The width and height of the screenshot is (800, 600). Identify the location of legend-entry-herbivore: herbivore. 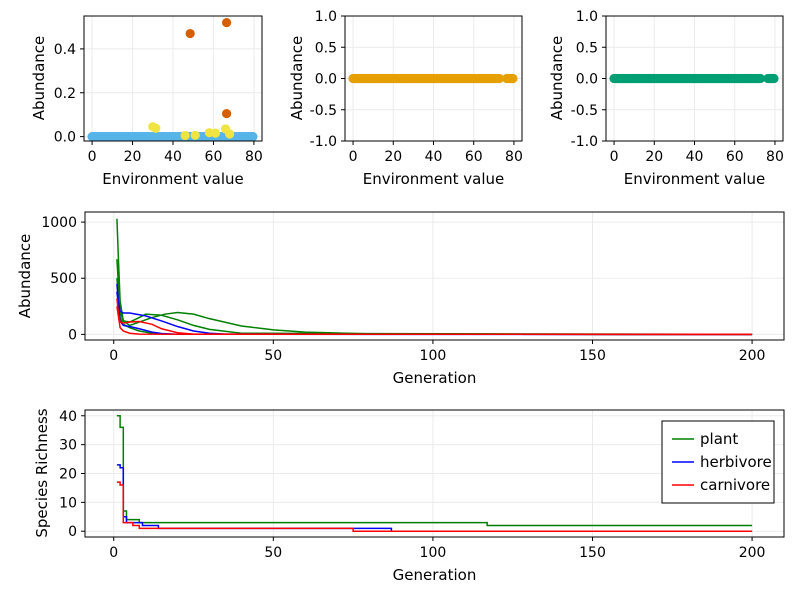
(736, 462).